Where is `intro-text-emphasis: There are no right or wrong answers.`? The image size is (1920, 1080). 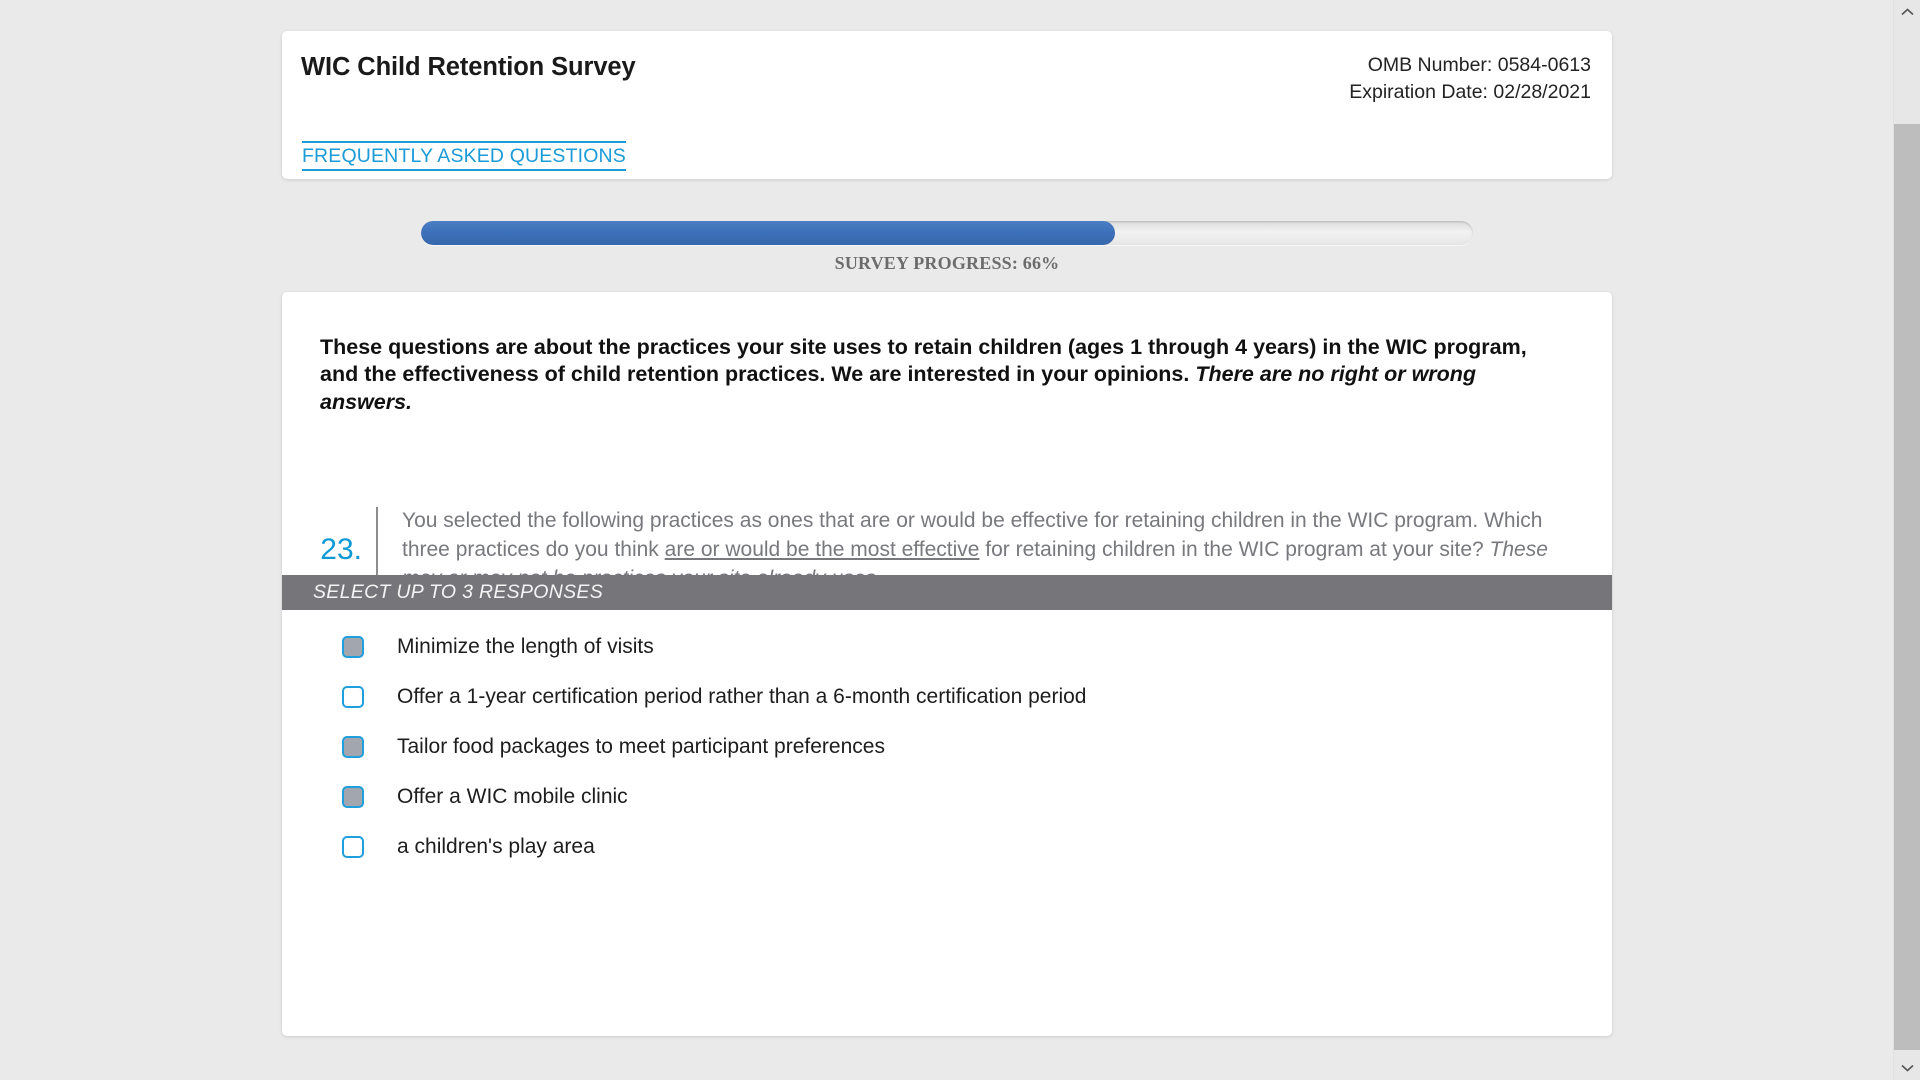 intro-text-emphasis: There are no right or wrong answers. is located at coordinates (898, 388).